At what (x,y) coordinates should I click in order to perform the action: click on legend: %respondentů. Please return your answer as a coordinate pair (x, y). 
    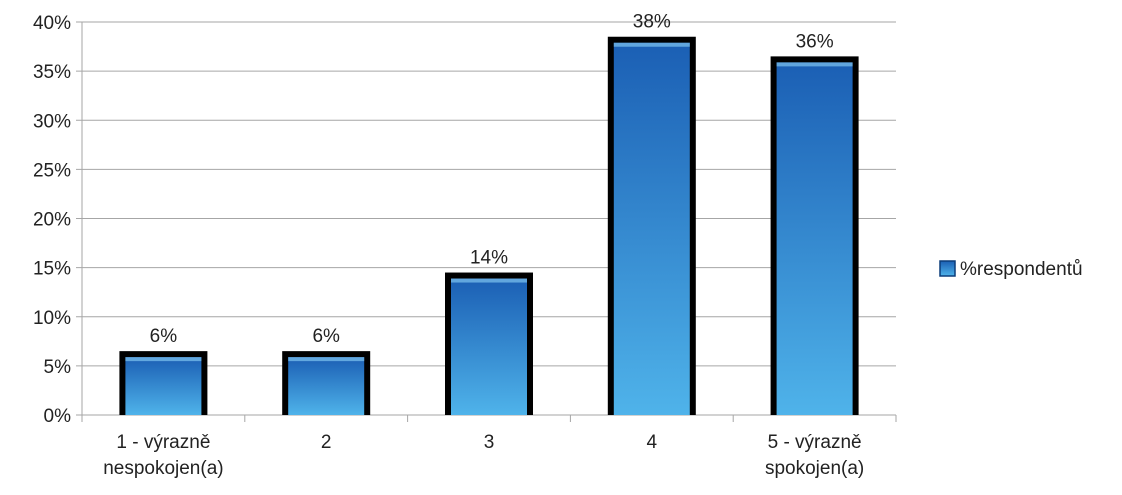
    Looking at the image, I should click on (1011, 269).